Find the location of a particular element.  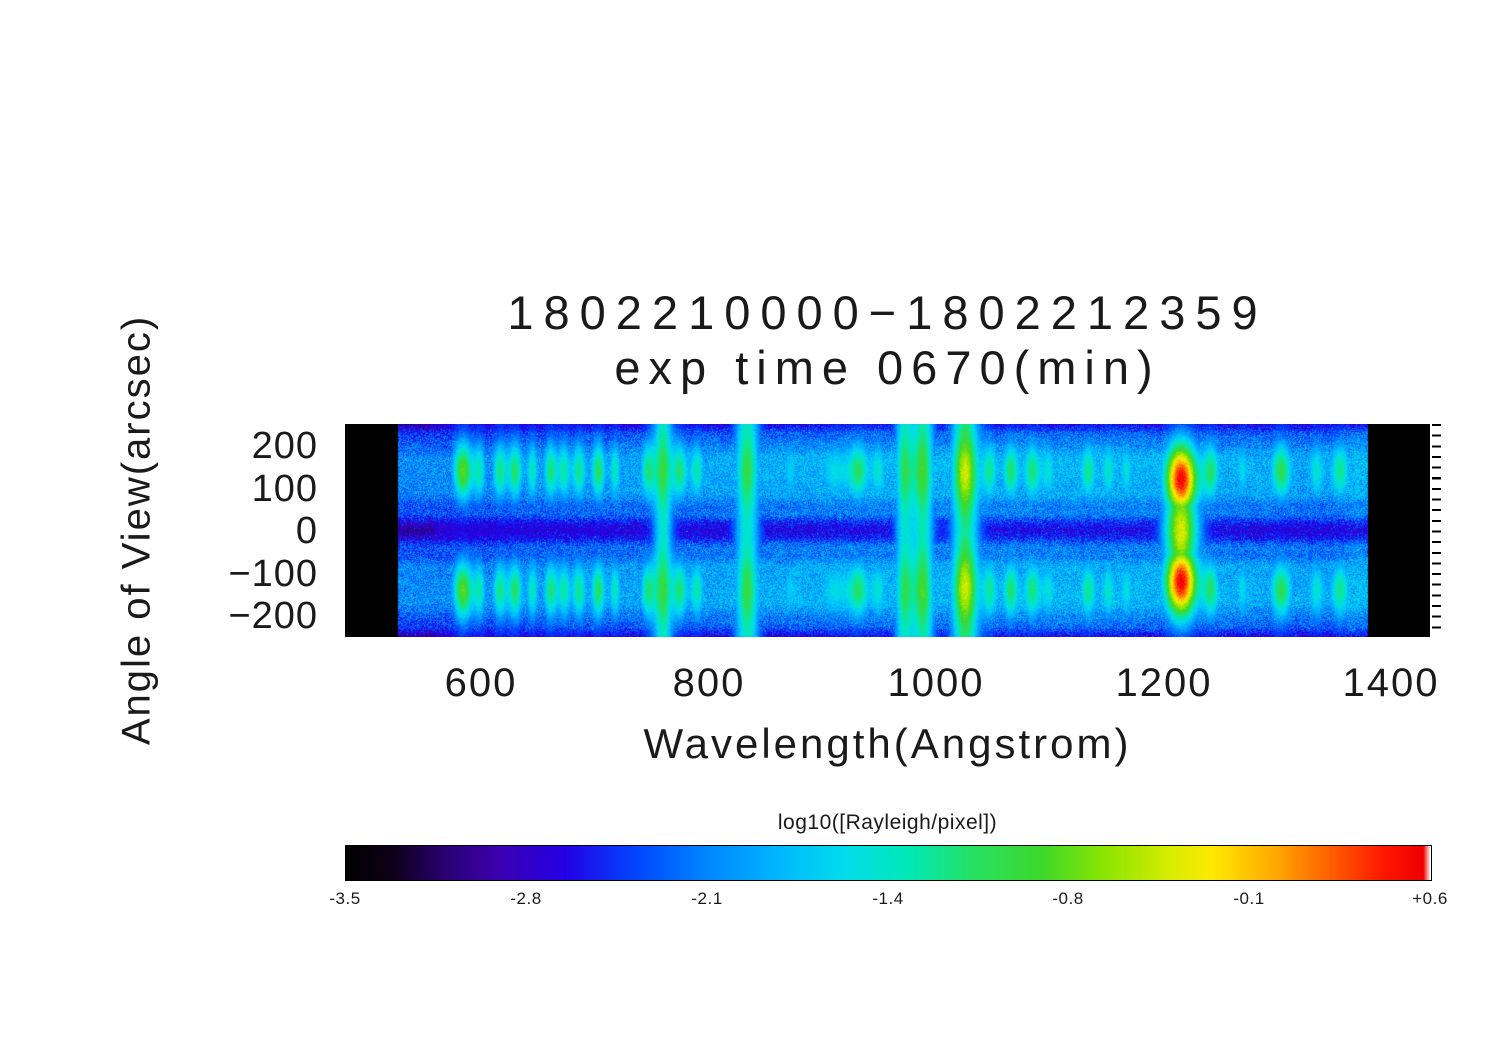

colorbar-tick-3: -1.4 is located at coordinates (888, 898).